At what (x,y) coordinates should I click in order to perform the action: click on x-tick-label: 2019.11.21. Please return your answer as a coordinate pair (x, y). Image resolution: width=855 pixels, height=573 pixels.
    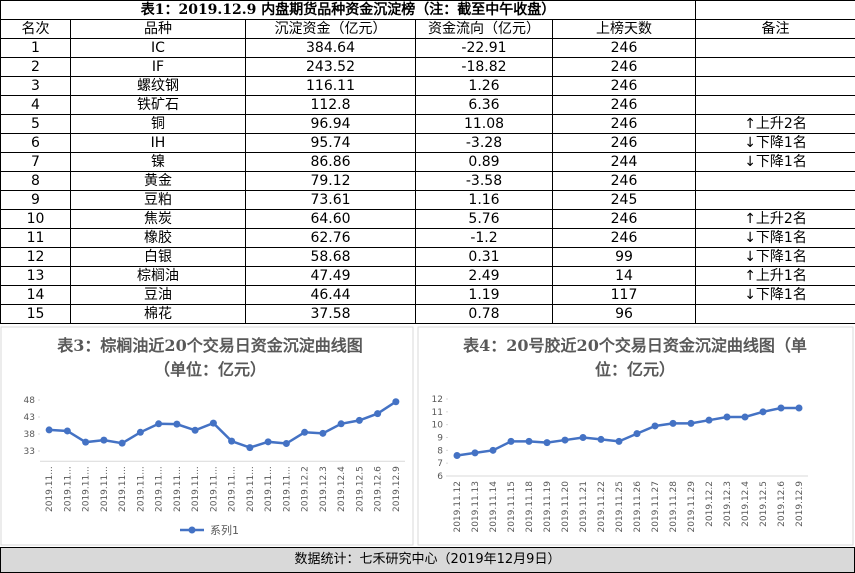
    Looking at the image, I should click on (584, 507).